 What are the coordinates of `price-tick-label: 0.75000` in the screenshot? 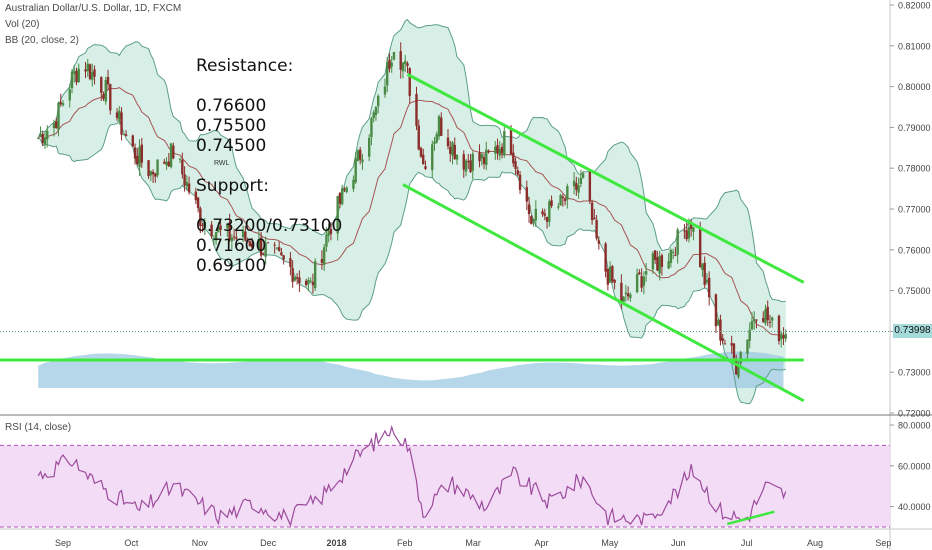 It's located at (914, 291).